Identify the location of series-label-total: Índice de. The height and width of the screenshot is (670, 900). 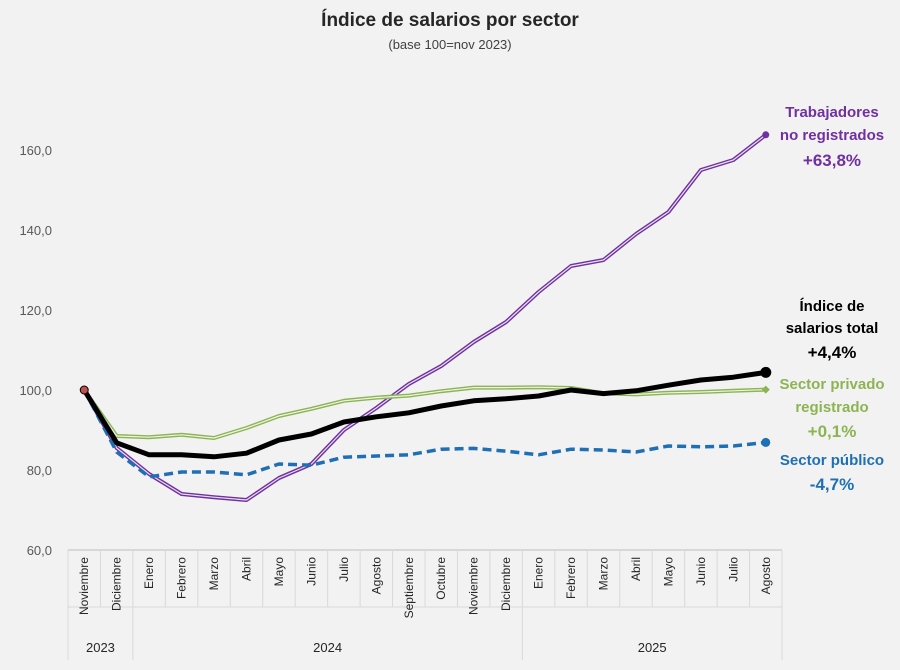
(831, 306).